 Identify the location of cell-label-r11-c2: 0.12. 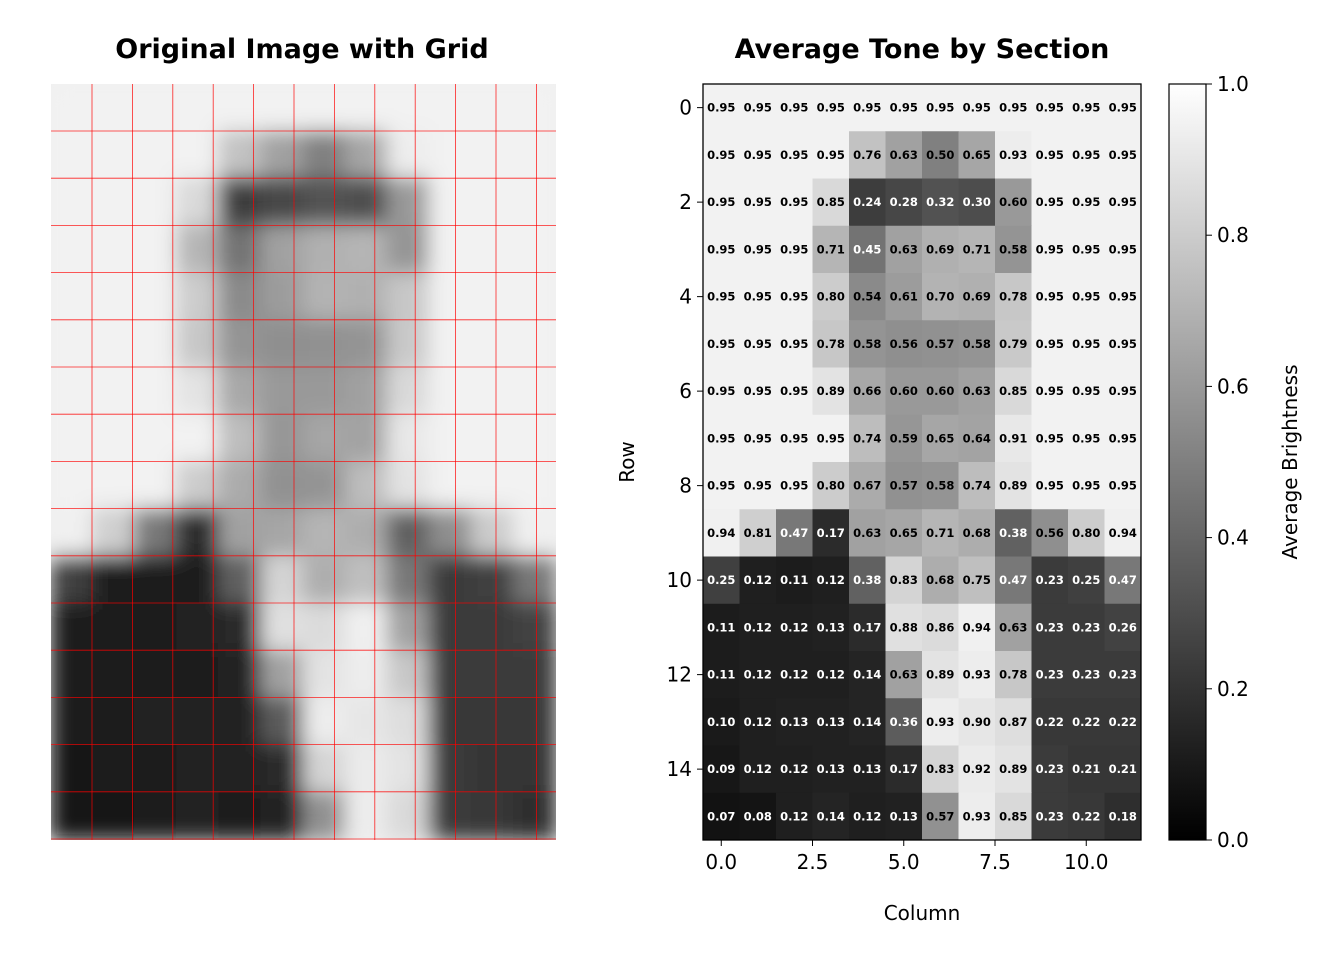
(794, 627).